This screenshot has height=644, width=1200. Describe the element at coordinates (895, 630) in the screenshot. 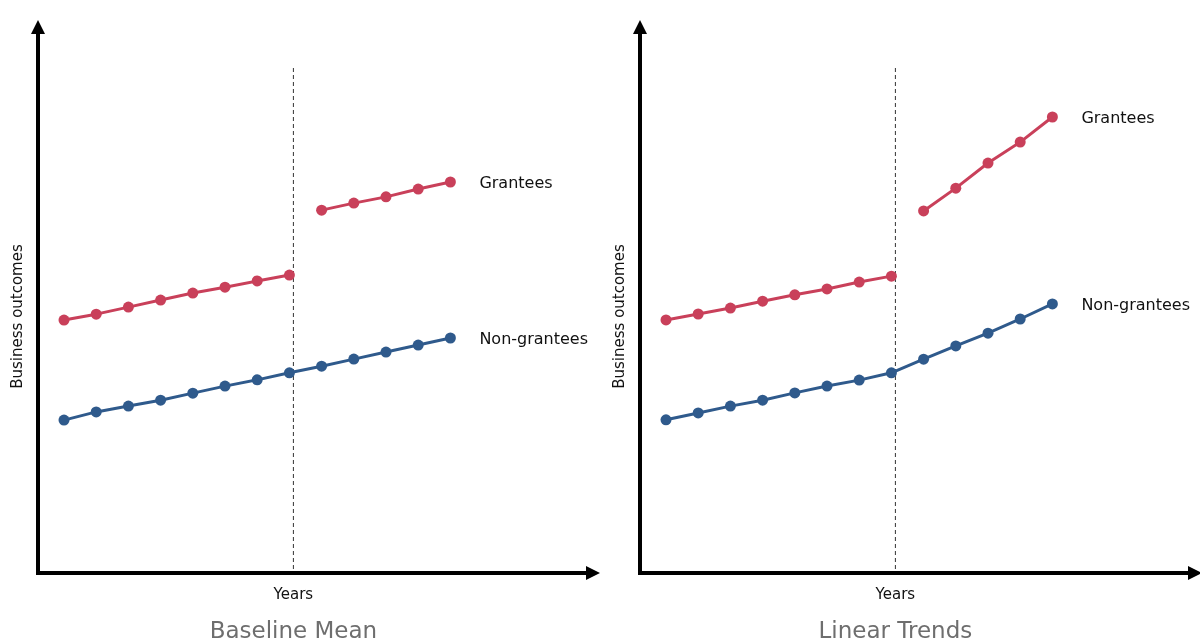

I see `text: Linear Trends` at that location.